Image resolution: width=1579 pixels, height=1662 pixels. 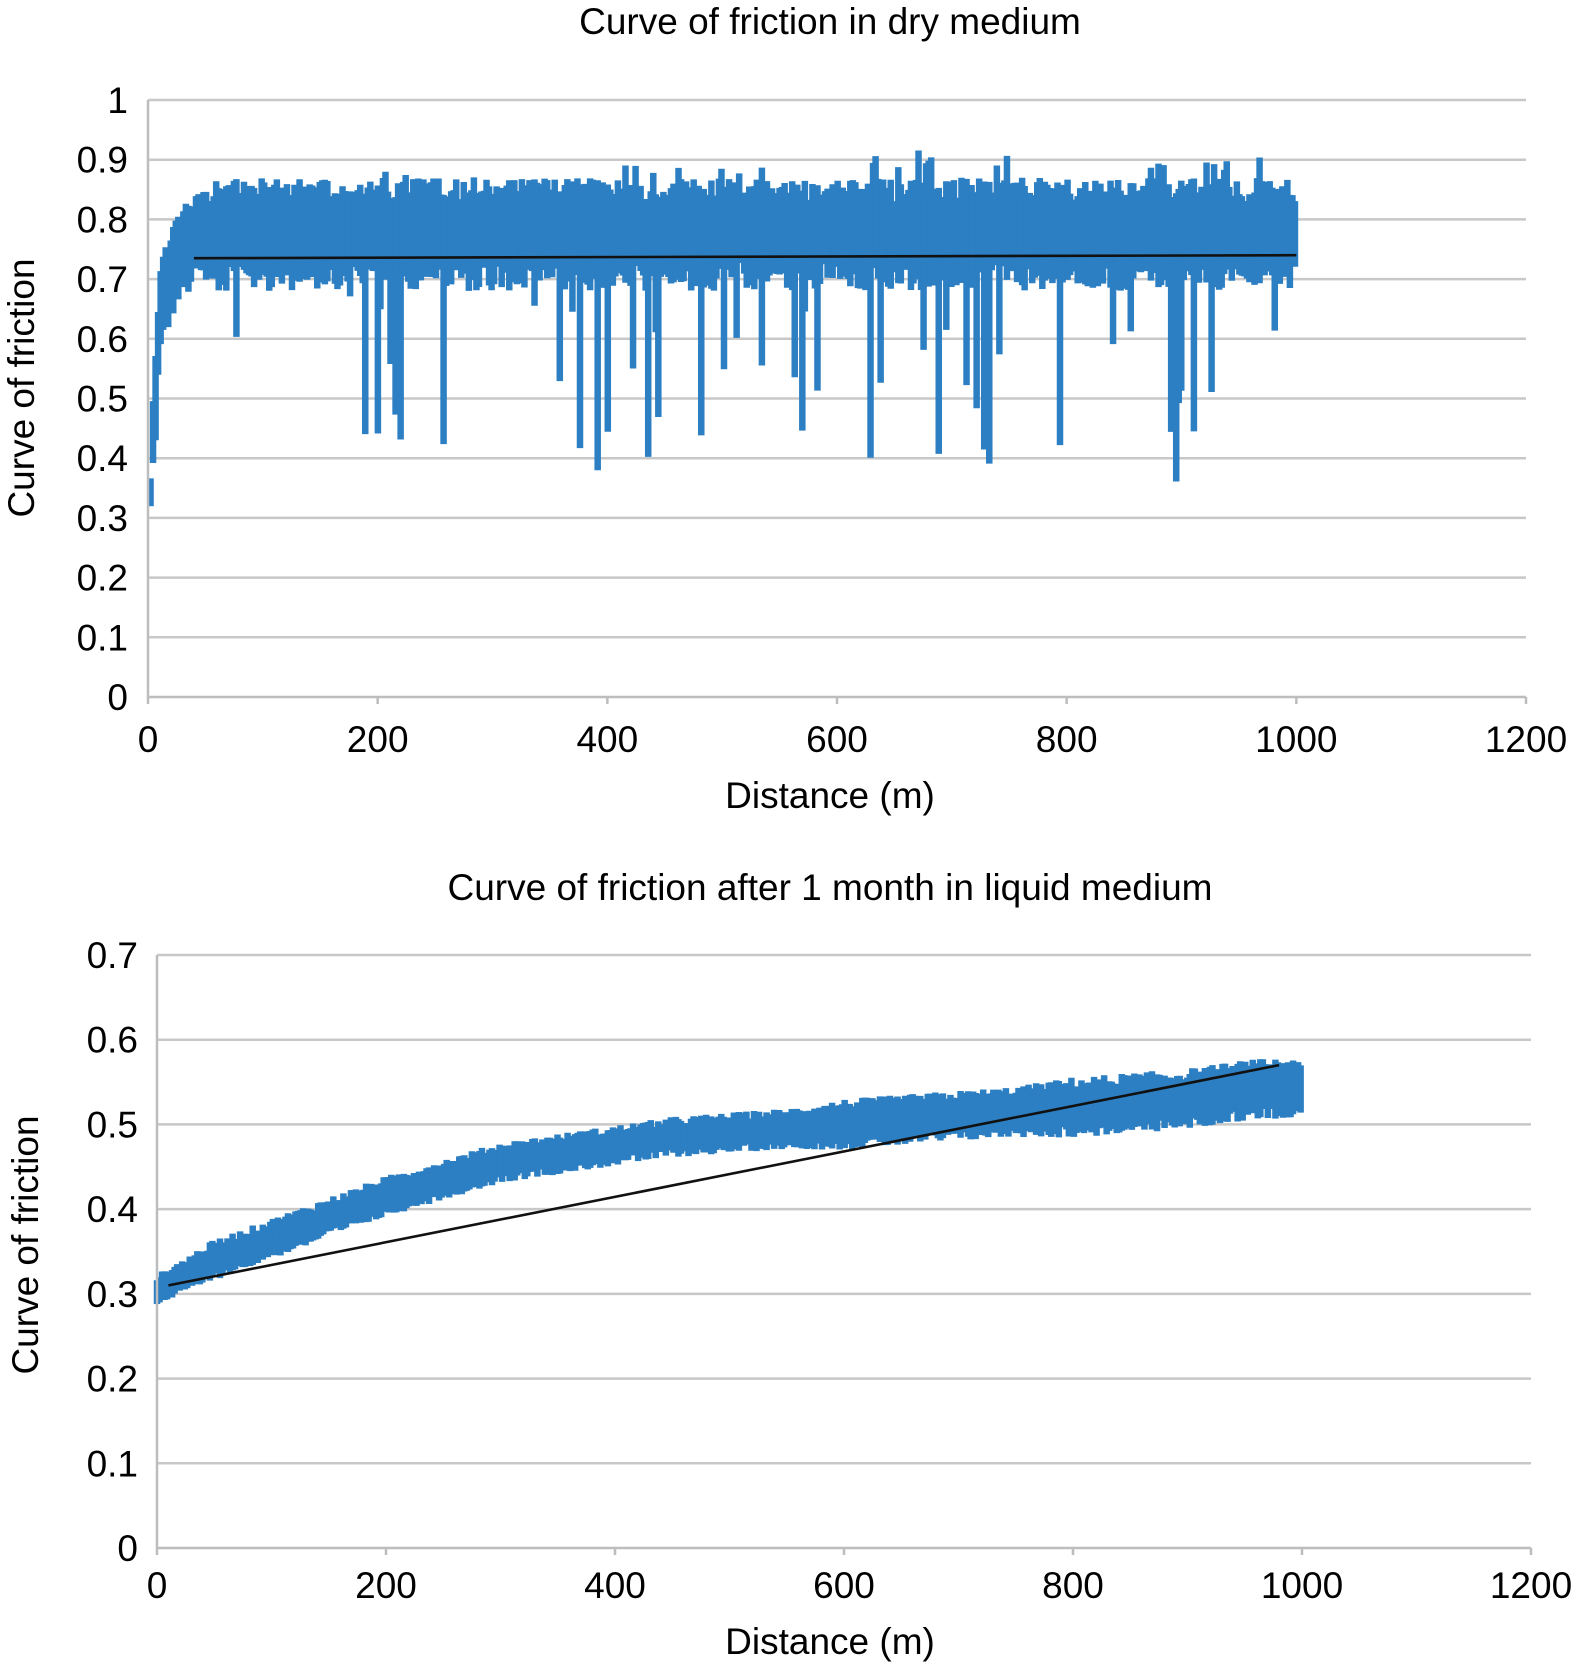 I want to click on y-tick-labels: 0 0.1 0.2 0.3 0.4 0.5 0.6 0.7 0.8 0.9 1, so click(x=102, y=399).